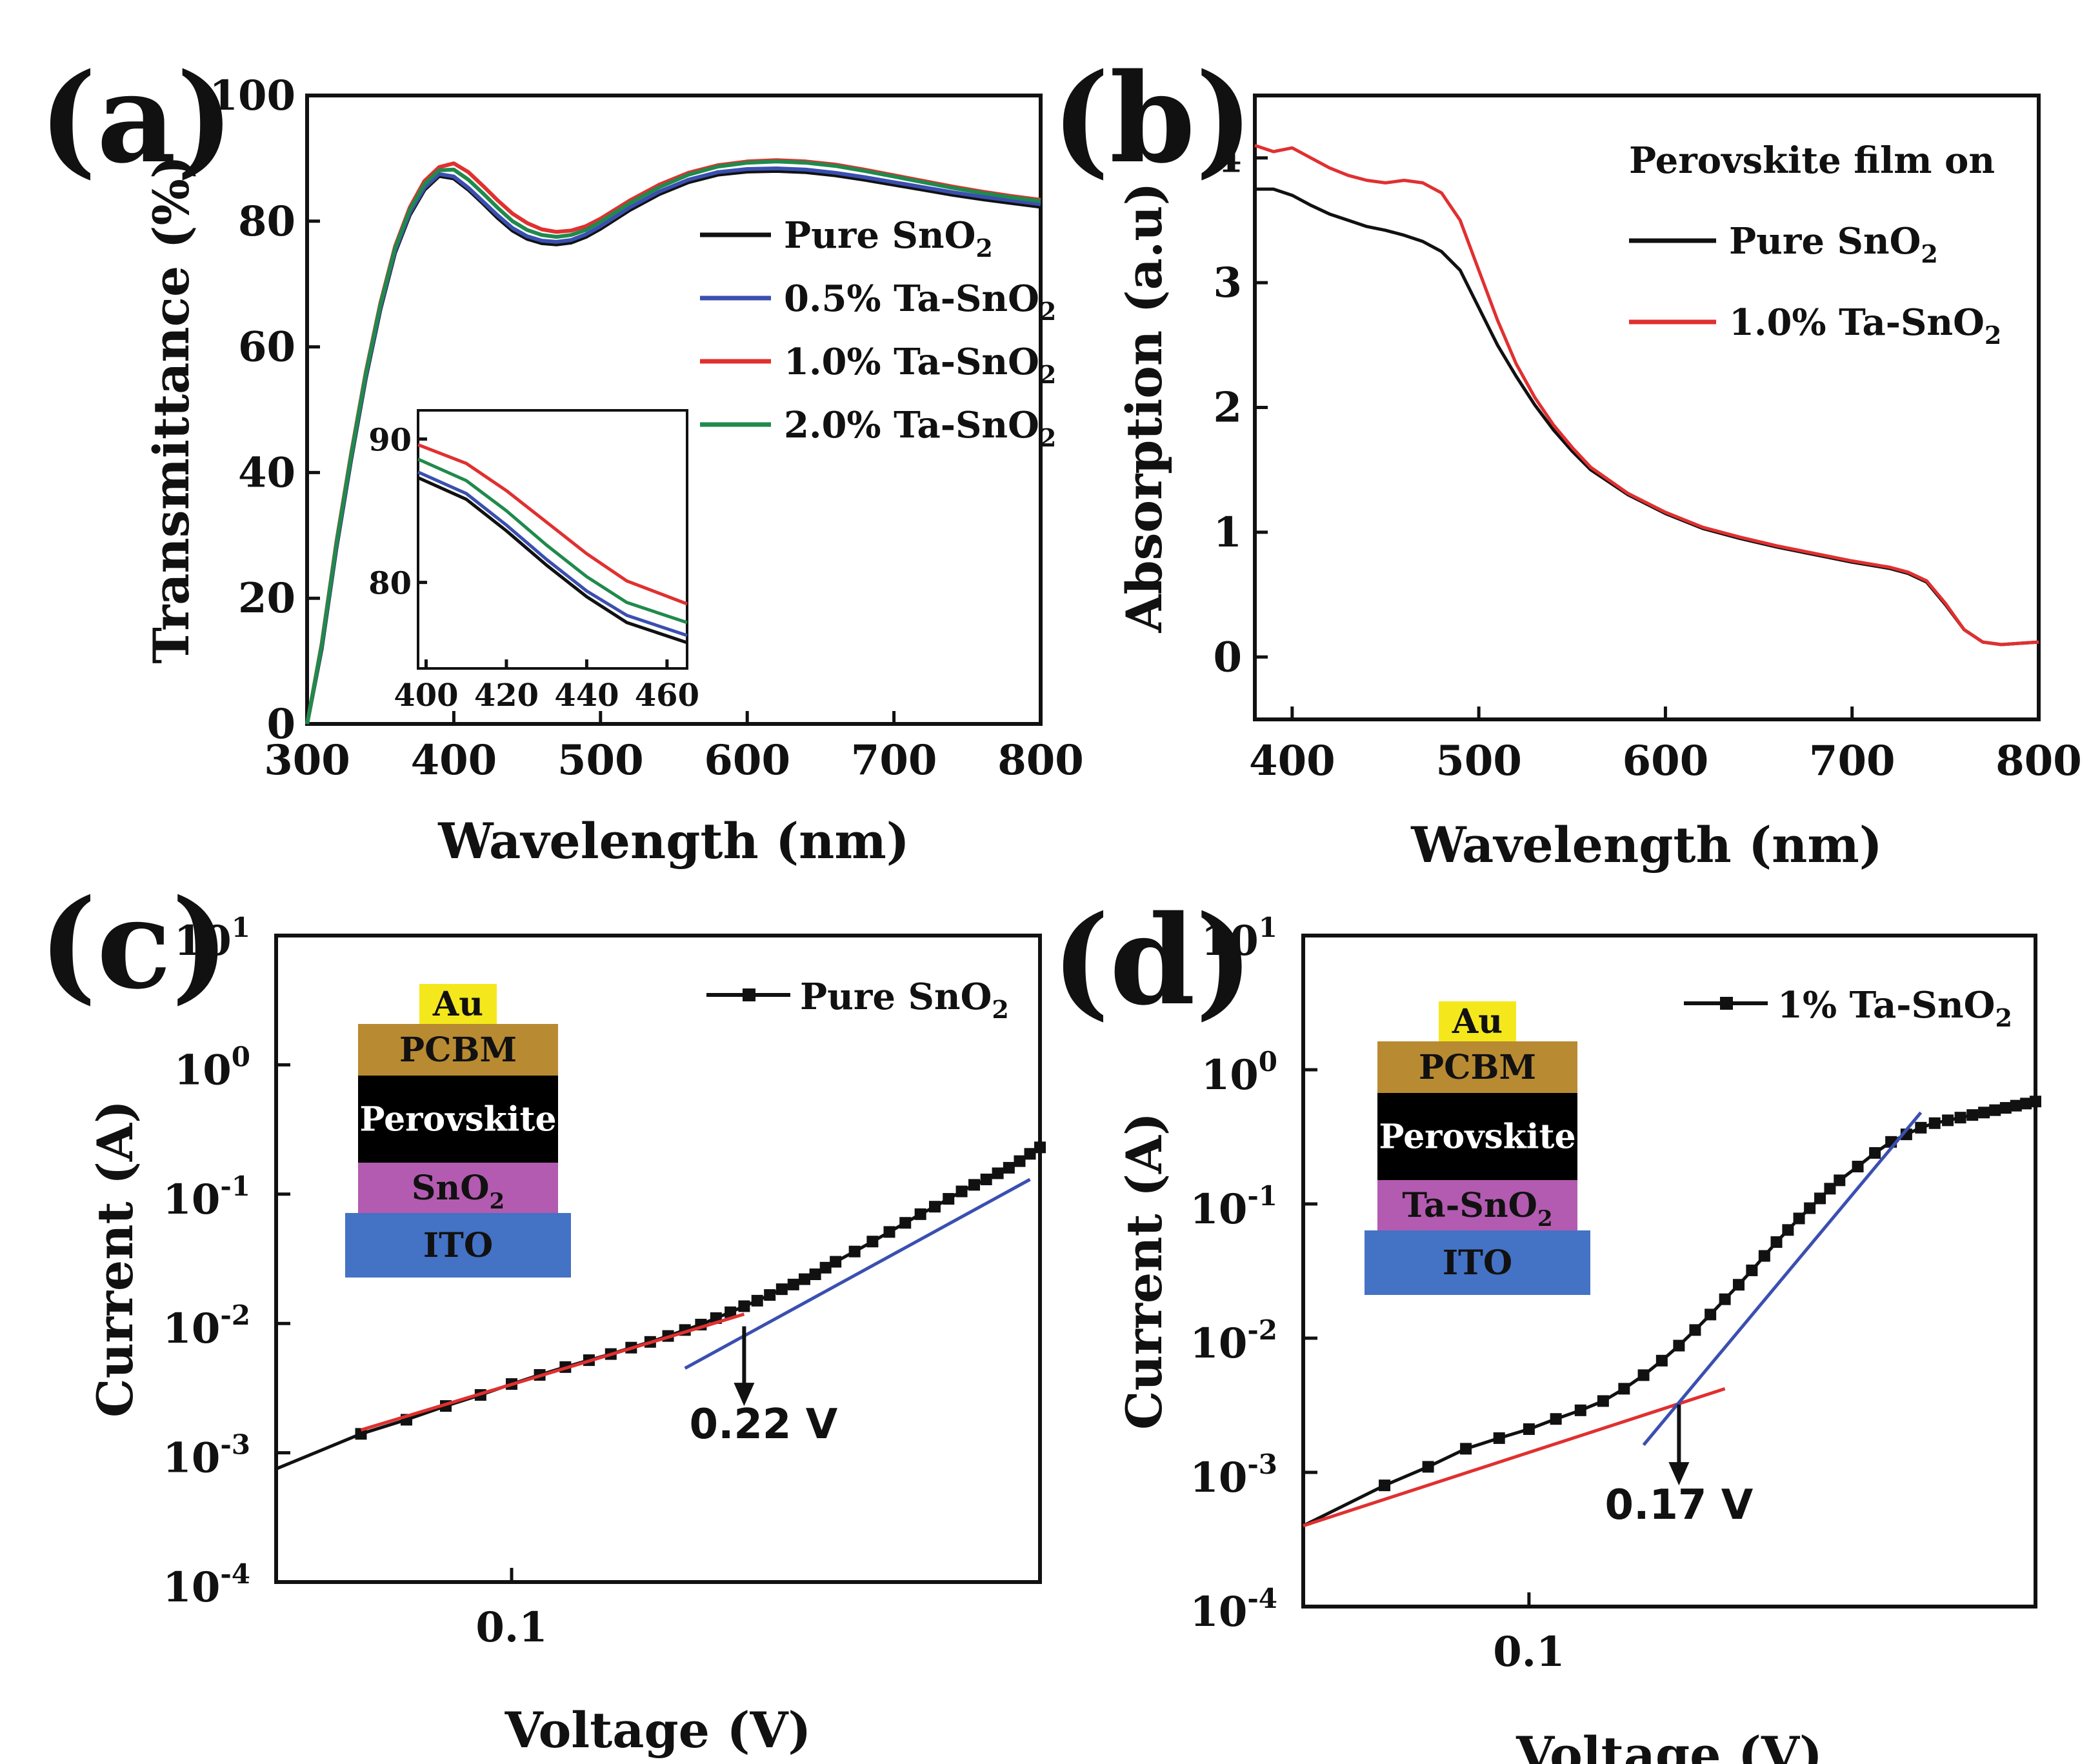 This screenshot has height=1764, width=2100. What do you see at coordinates (136, 118) in the screenshot?
I see `panel-label-a: (a)` at bounding box center [136, 118].